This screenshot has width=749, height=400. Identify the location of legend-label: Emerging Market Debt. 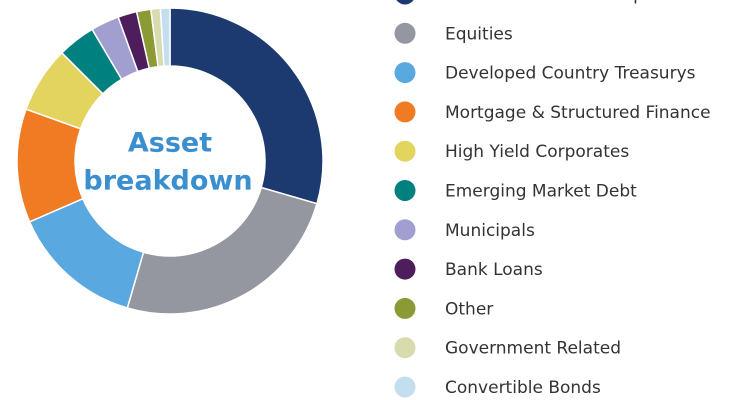
(541, 192).